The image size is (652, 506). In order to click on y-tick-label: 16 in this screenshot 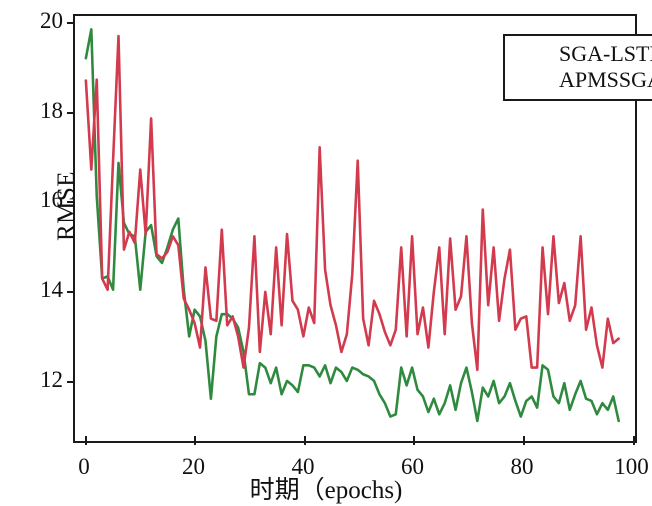, I will do `click(51, 200)`.